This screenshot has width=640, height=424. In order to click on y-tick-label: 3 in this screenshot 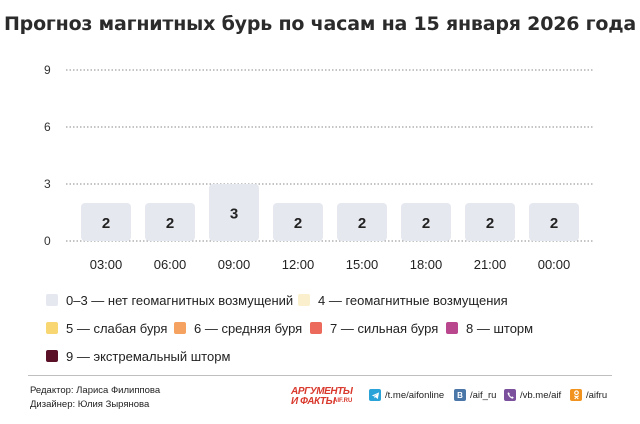, I will do `click(47, 184)`.